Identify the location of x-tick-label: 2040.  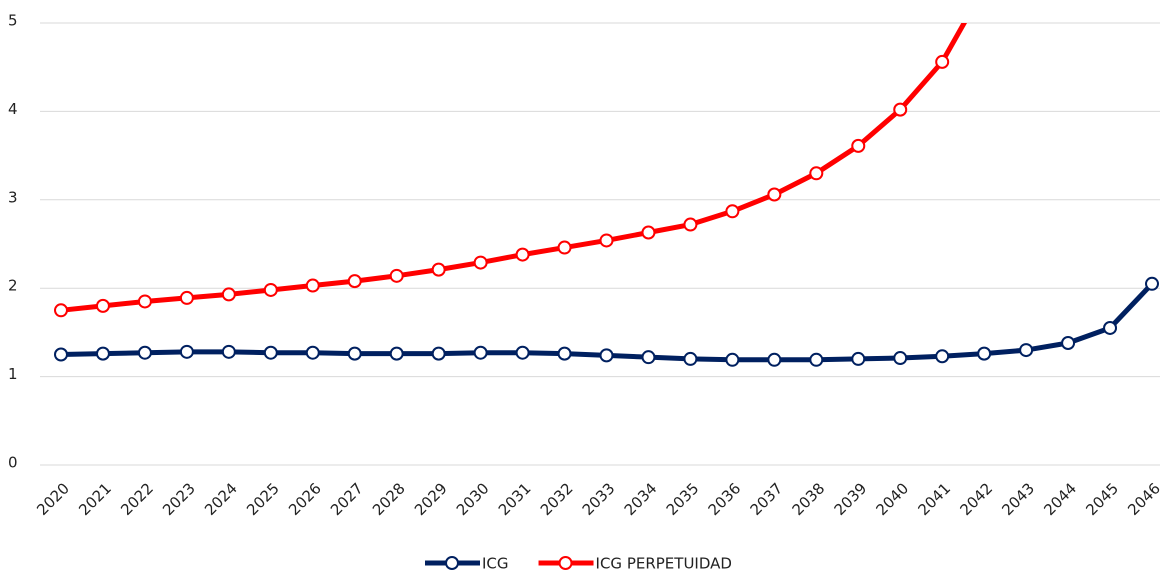
(893, 499).